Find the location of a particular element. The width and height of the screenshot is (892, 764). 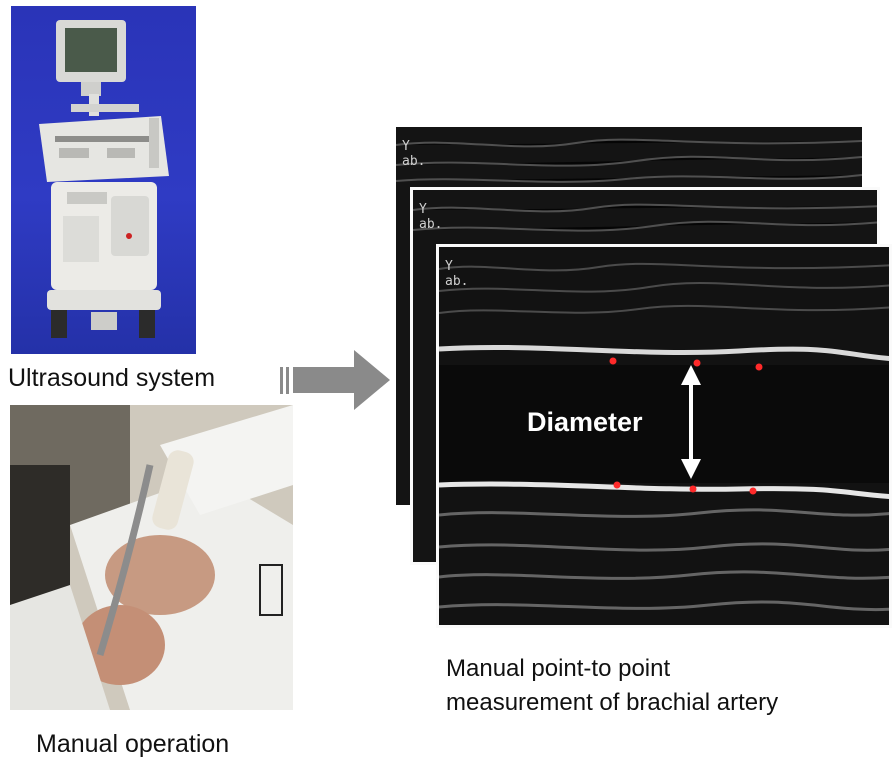

manual-operation-caption: Manual operation is located at coordinates (133, 744).